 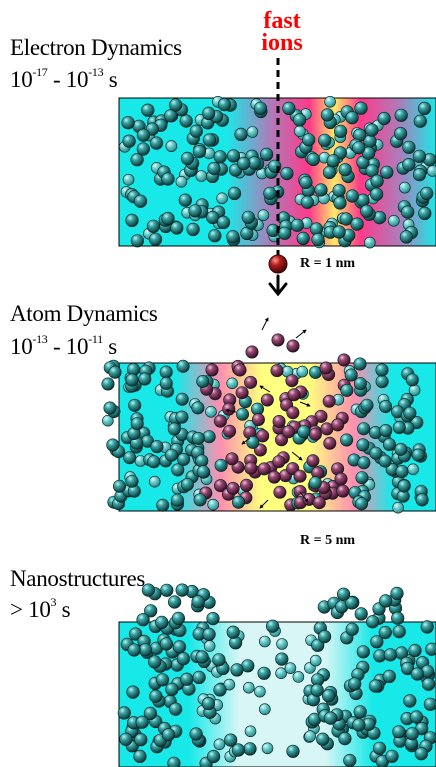 What do you see at coordinates (40, 608) in the screenshot?
I see `panel3-timescale: > 103 s` at bounding box center [40, 608].